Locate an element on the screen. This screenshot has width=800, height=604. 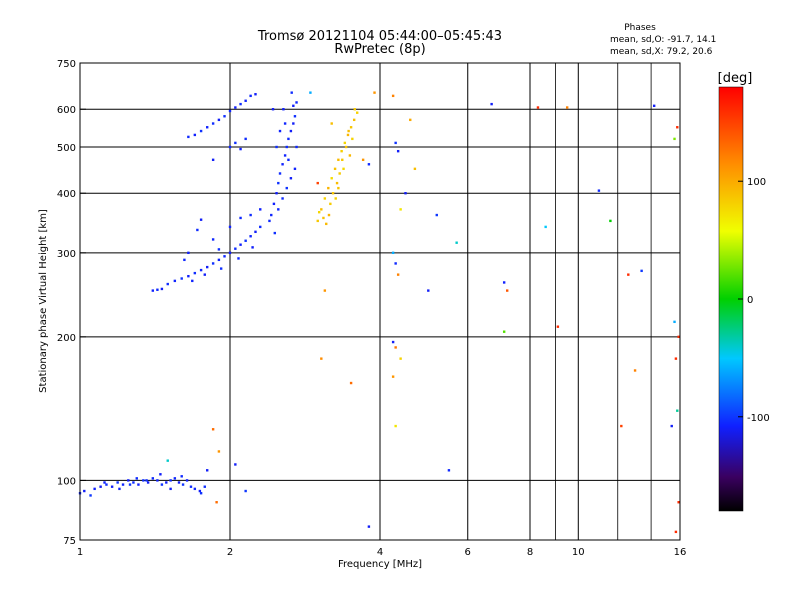
stats-o-line: mean, sd,O: -91.7, 14.1 is located at coordinates (663, 40).